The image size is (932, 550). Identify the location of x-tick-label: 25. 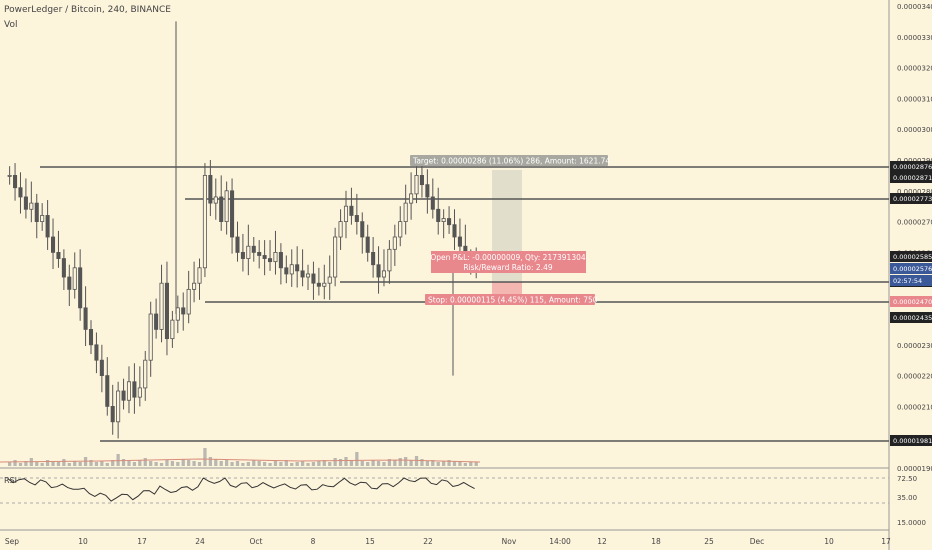
(709, 541).